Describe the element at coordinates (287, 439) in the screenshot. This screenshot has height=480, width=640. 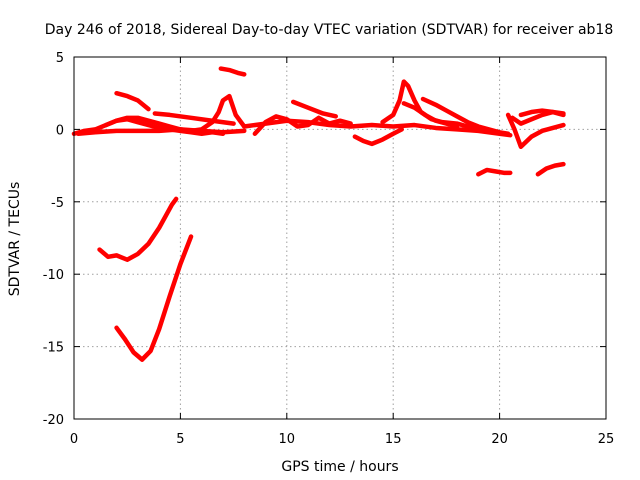
I see `x-tick-label: 10` at that location.